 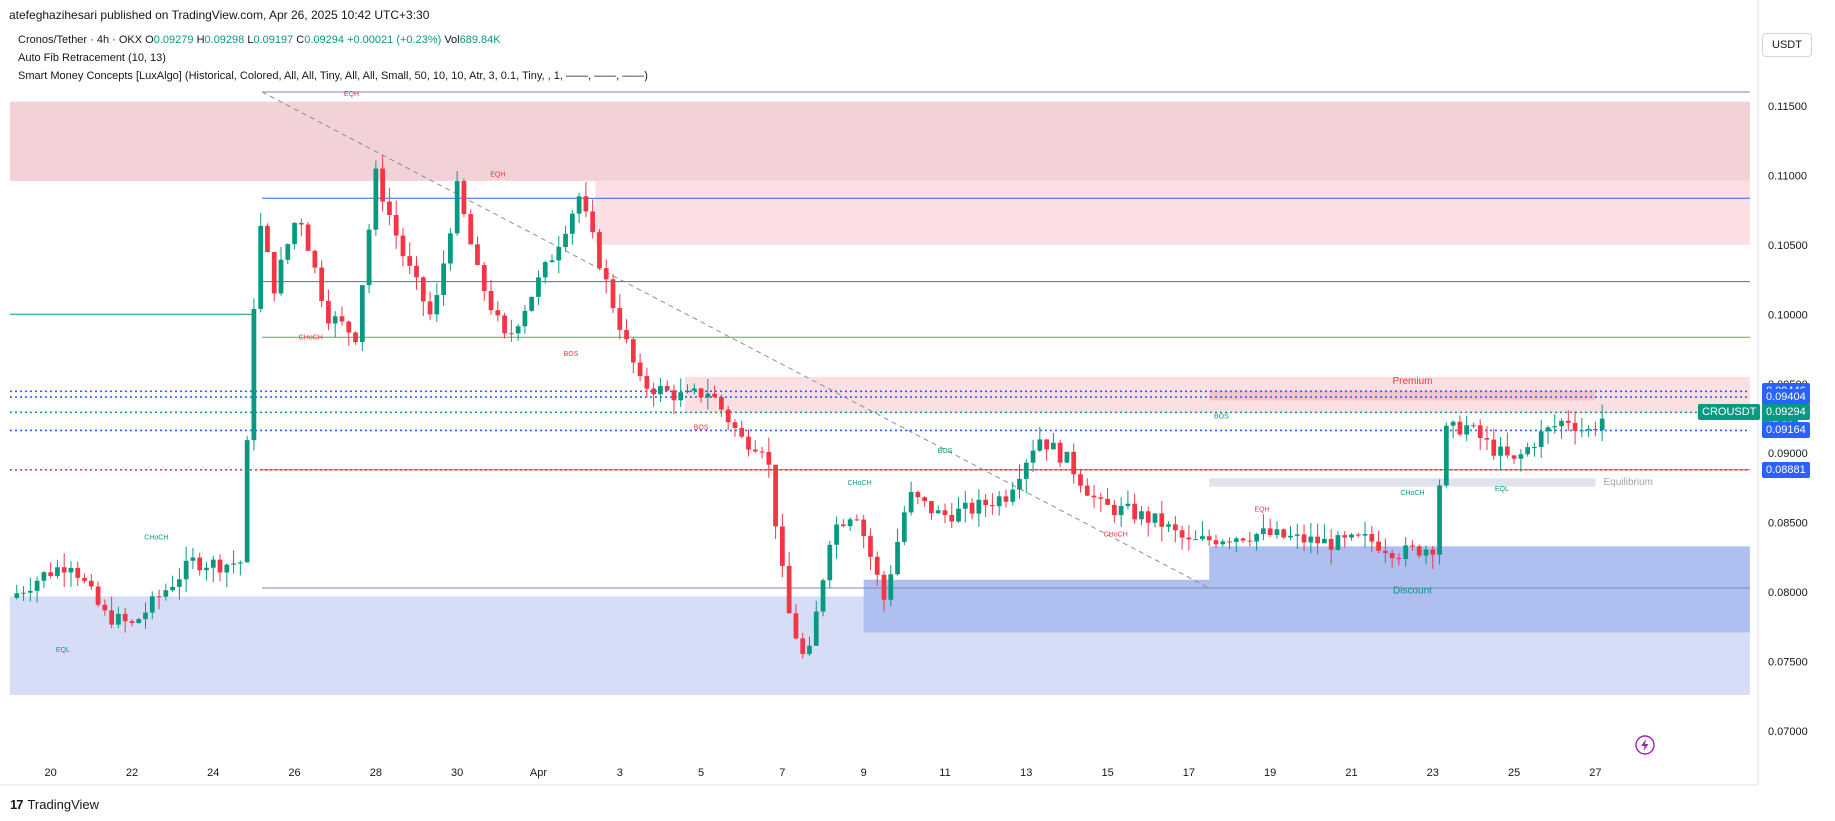 What do you see at coordinates (1514, 773) in the screenshot?
I see `time-tick: 25` at bounding box center [1514, 773].